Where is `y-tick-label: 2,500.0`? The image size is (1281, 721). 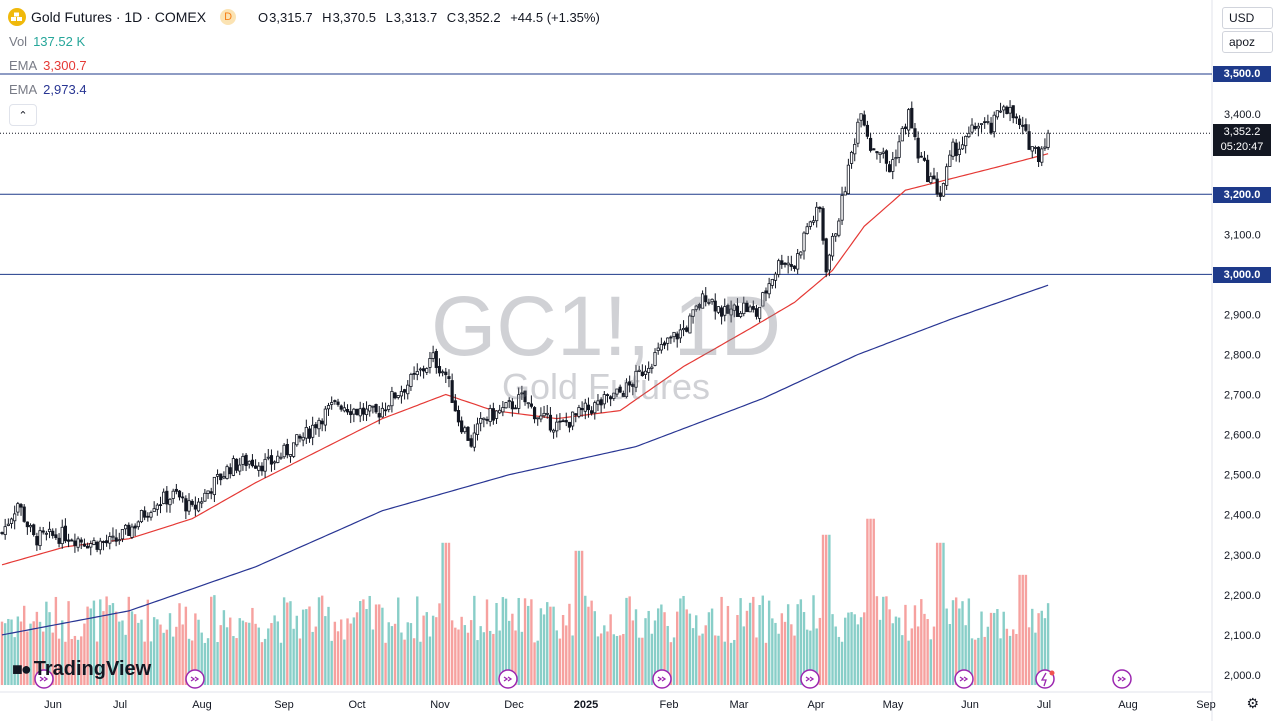
y-tick-label: 2,500.0 is located at coordinates (1242, 476).